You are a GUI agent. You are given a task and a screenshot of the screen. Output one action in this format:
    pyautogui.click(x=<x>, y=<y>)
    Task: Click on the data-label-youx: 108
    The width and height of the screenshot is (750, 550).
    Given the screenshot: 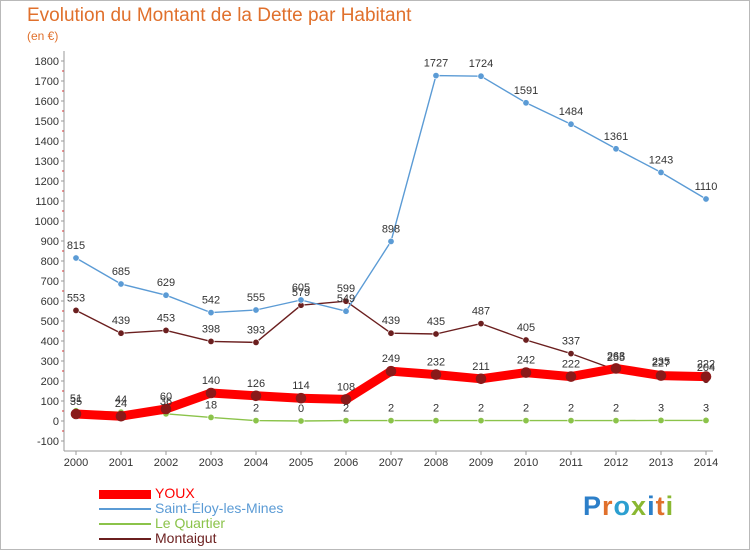 What is the action you would take?
    pyautogui.click(x=346, y=387)
    